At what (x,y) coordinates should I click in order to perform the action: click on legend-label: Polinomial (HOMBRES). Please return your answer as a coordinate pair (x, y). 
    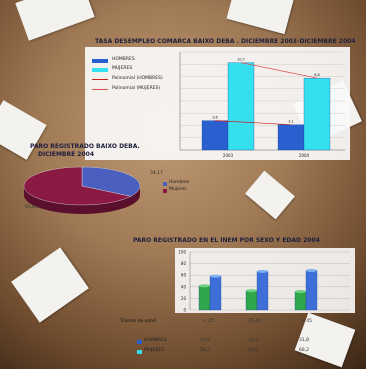
    Looking at the image, I should click on (137, 78).